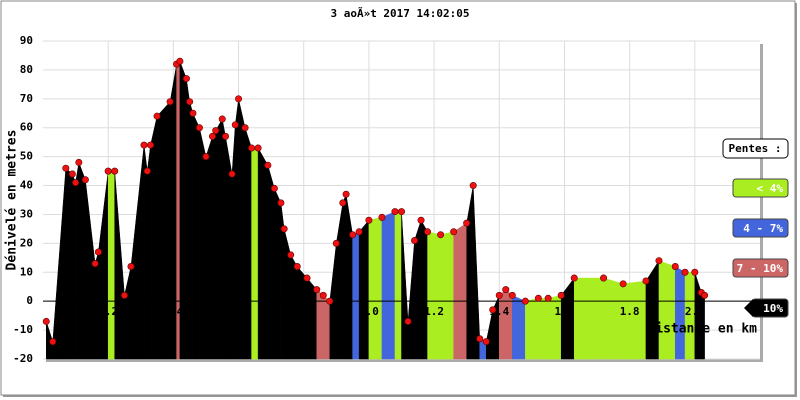 The image size is (800, 400). I want to click on x-tick-label: 1.0, so click(369, 311).